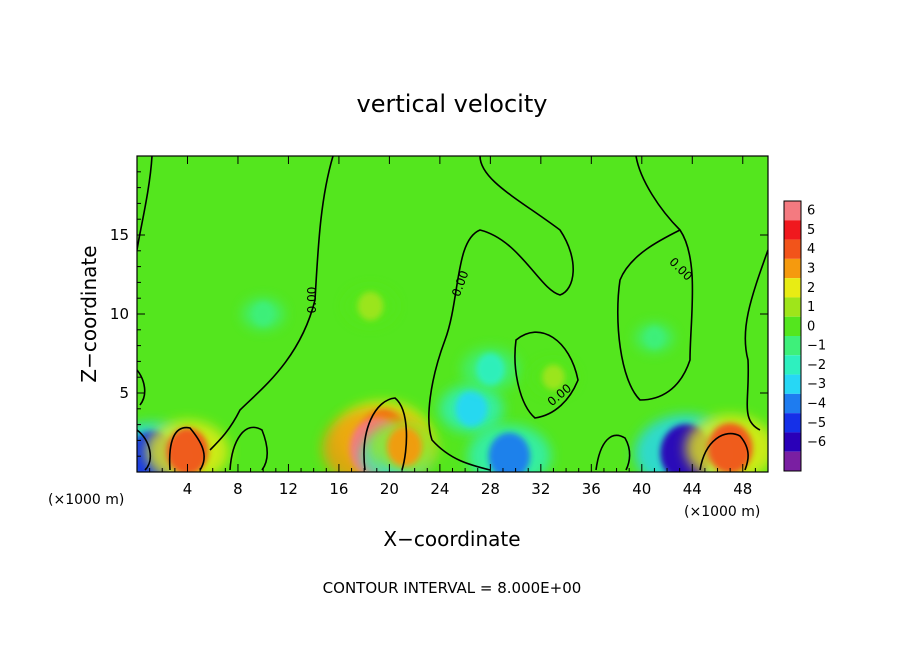 This screenshot has width=904, height=658. What do you see at coordinates (288, 489) in the screenshot?
I see `x-tick-label: 12` at bounding box center [288, 489].